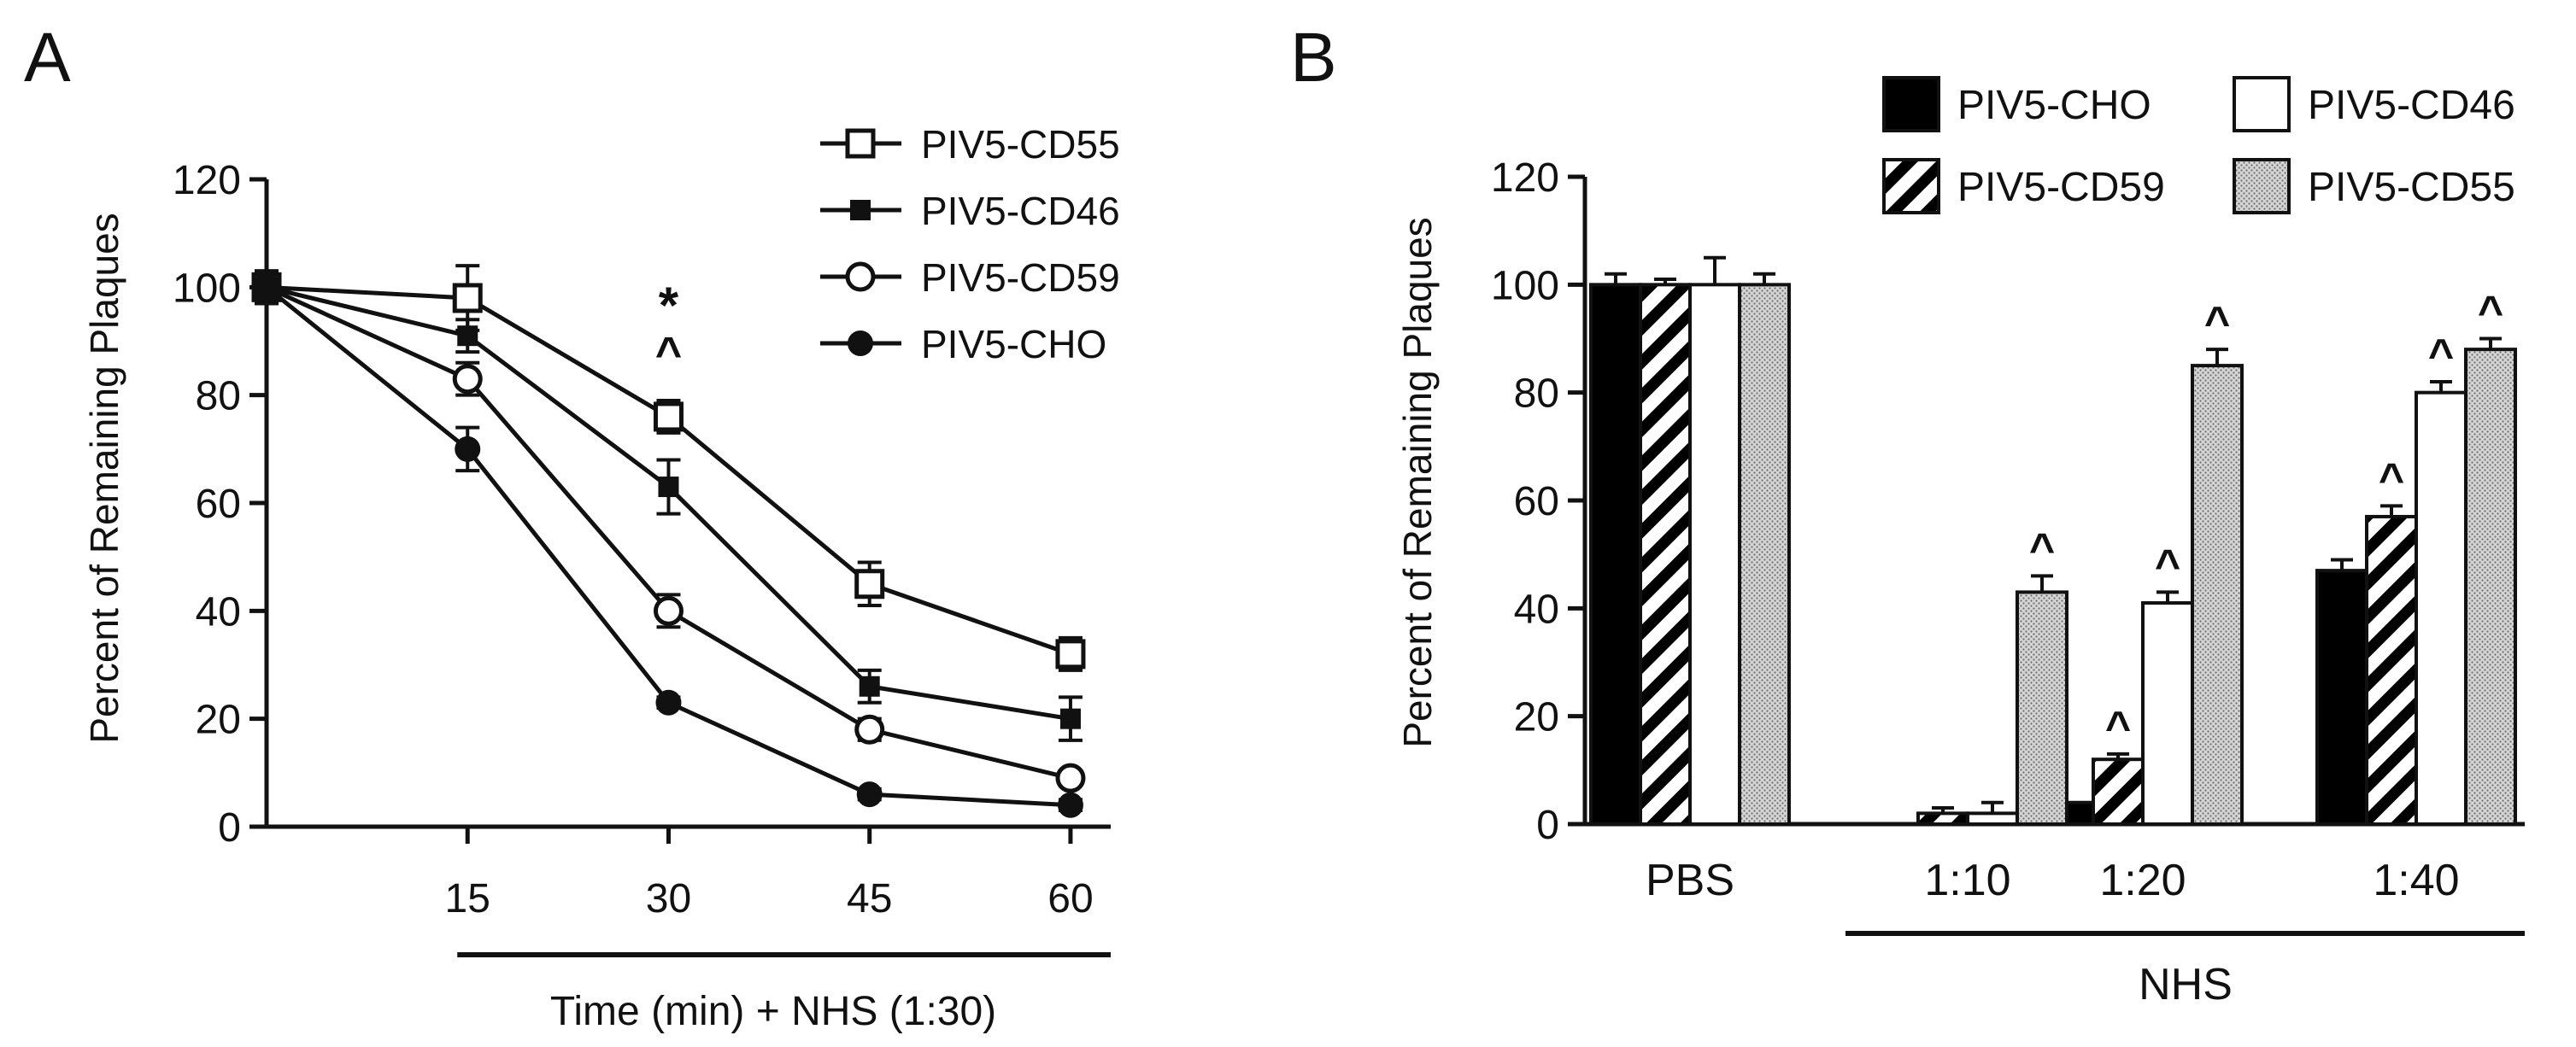 The image size is (2576, 1047). What do you see at coordinates (47, 58) in the screenshot?
I see `panel-label-a: A` at bounding box center [47, 58].